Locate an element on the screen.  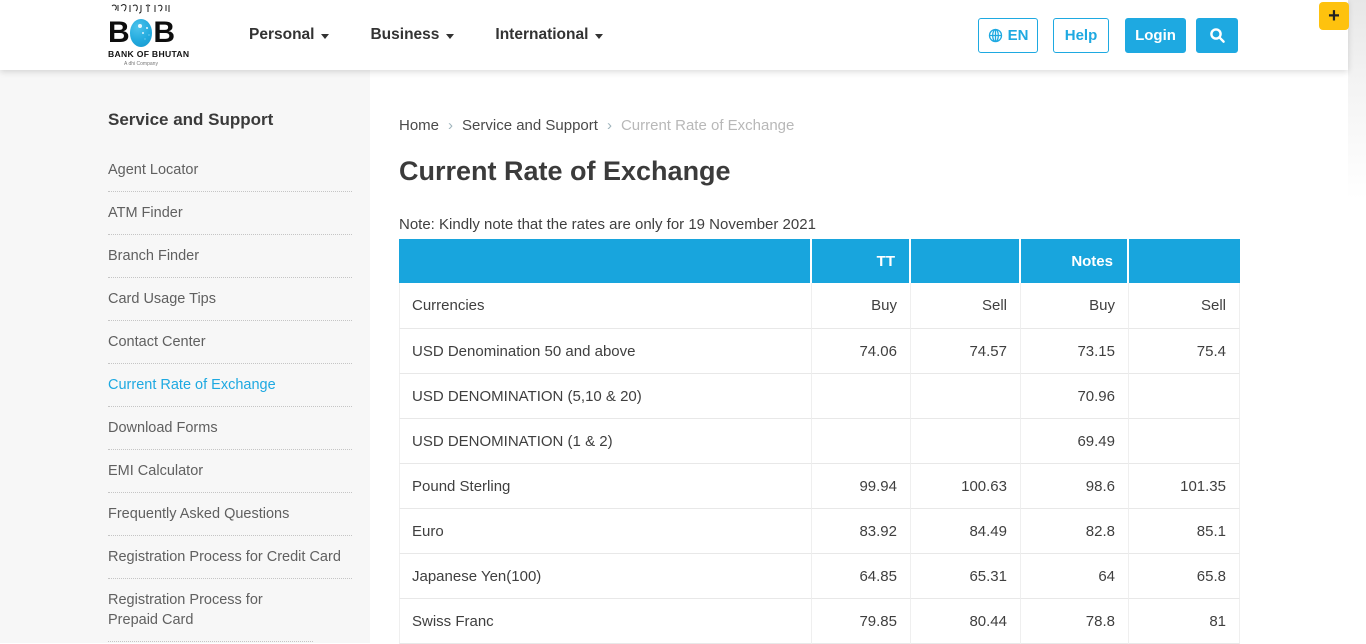
language-button: EN is located at coordinates (1008, 35).